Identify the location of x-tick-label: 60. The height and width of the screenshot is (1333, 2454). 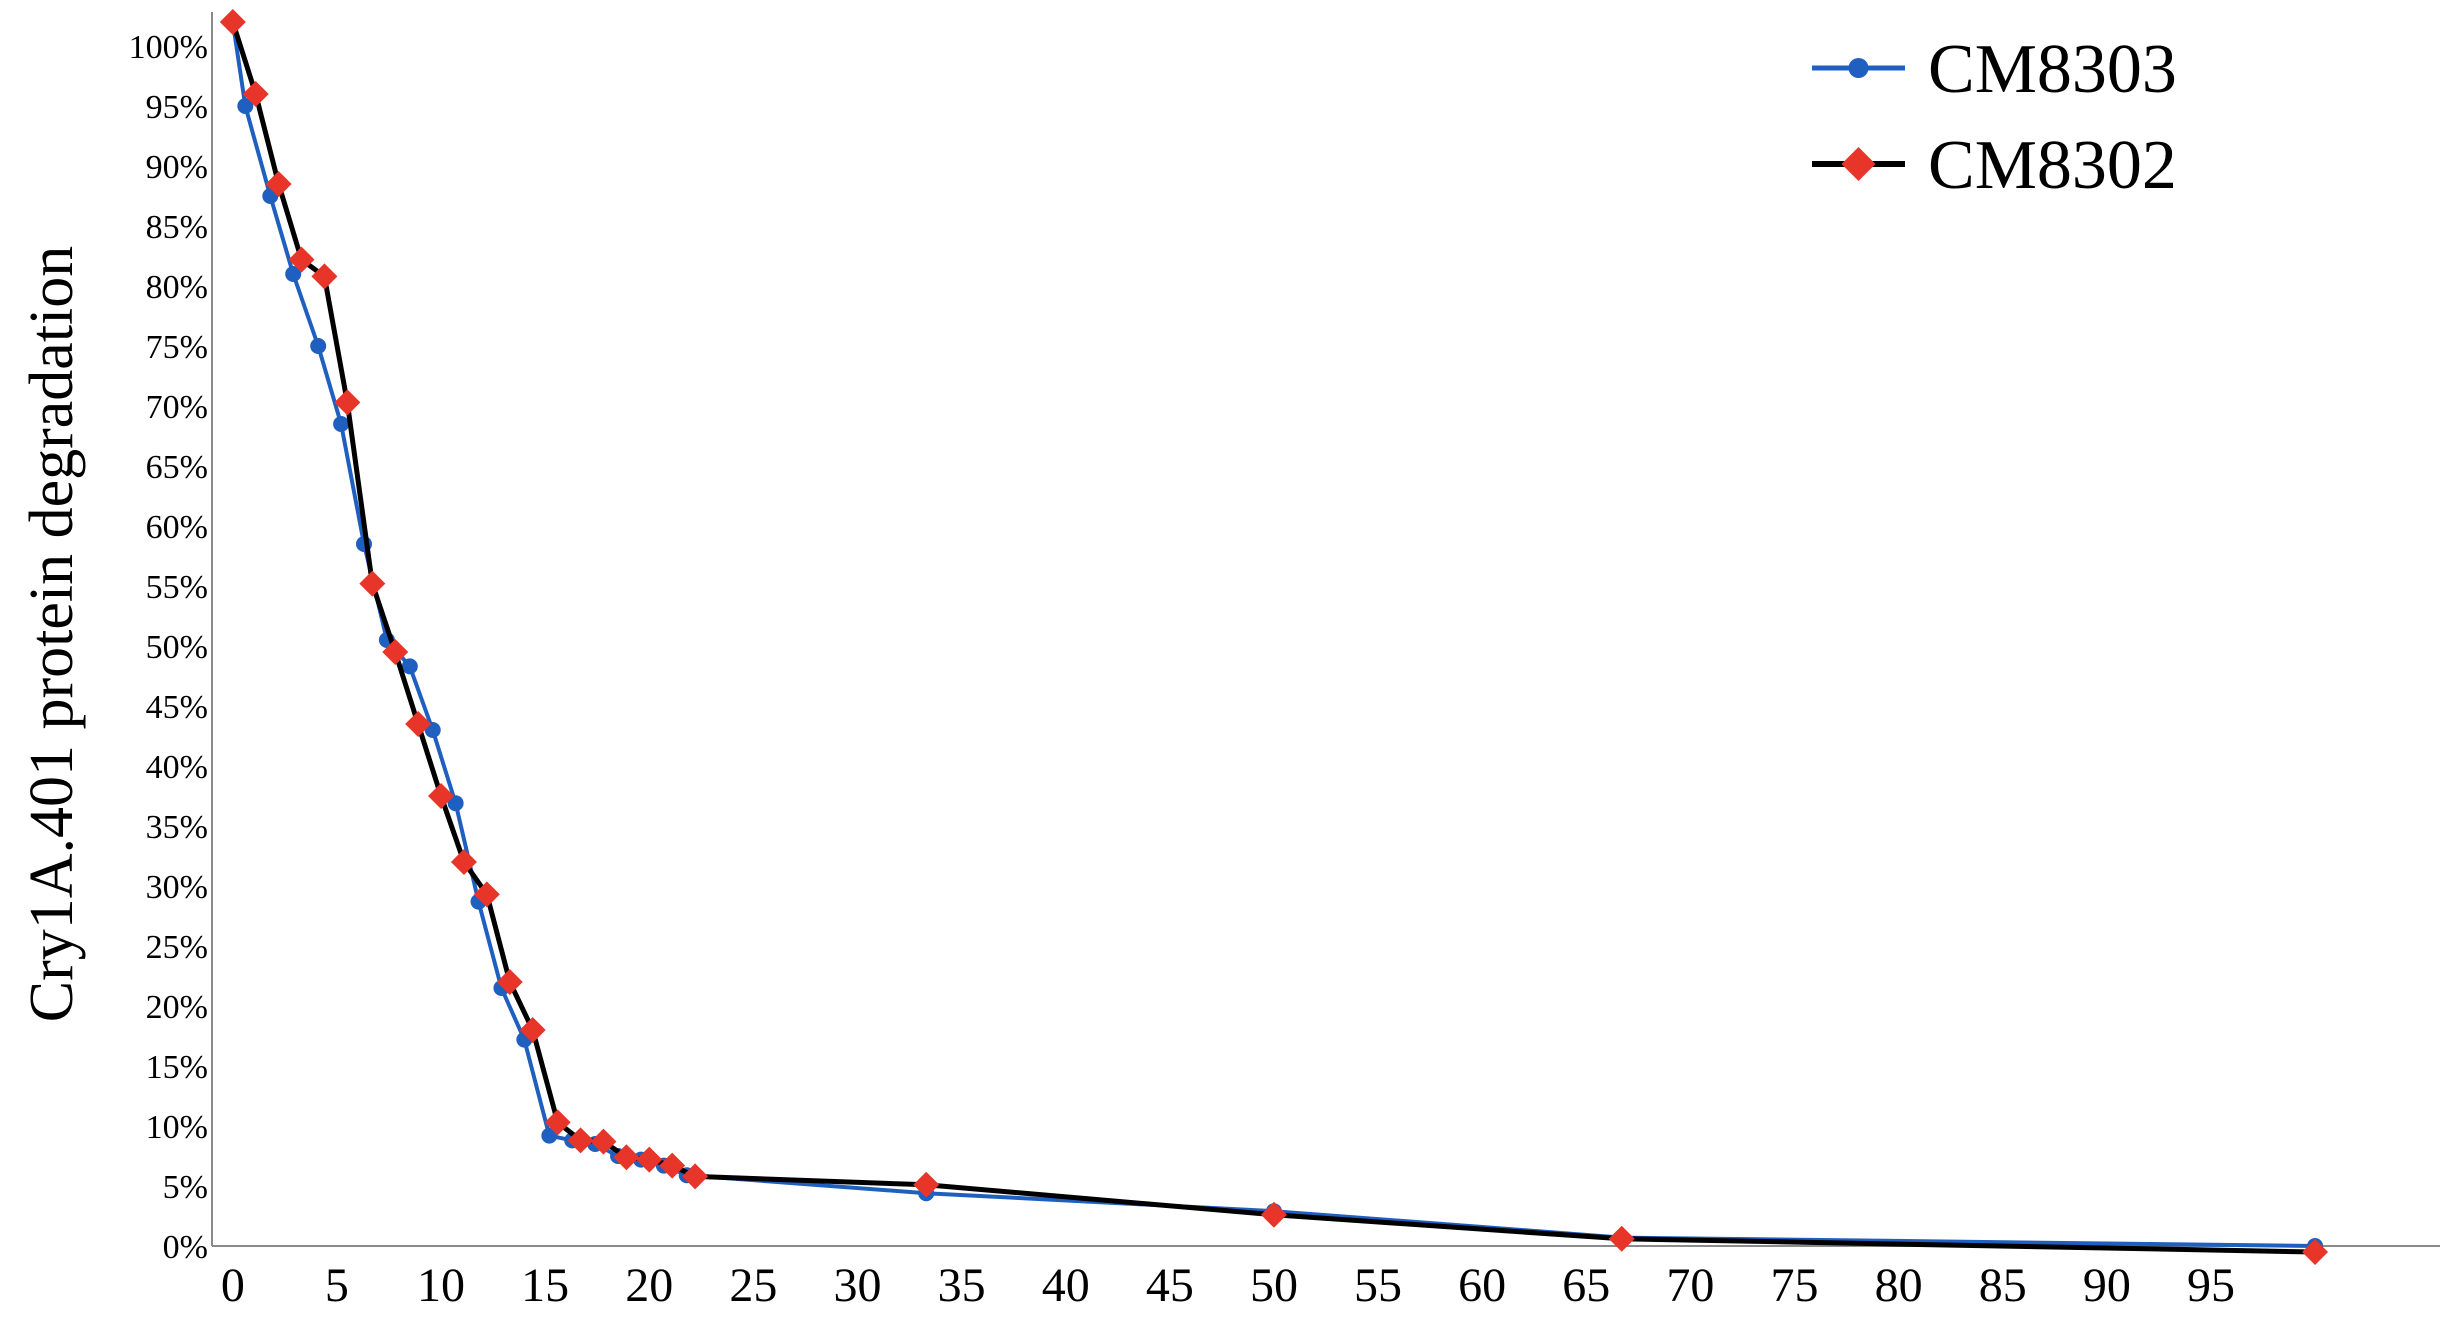
(1482, 1285).